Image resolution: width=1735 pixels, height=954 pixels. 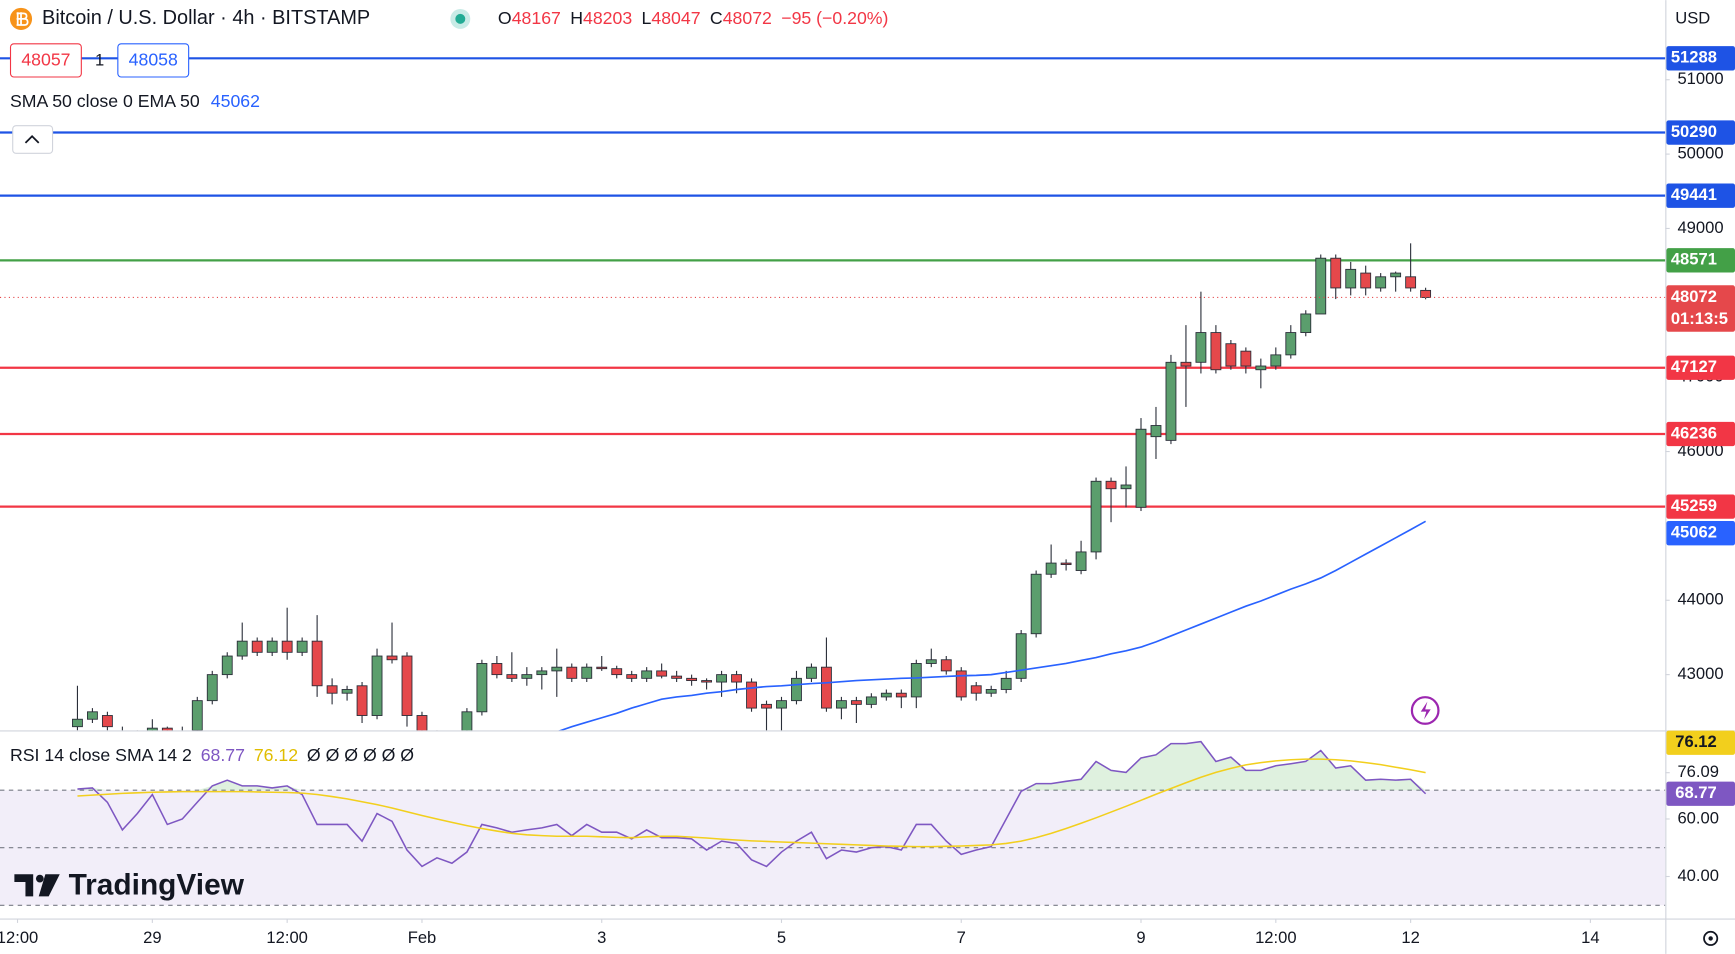 What do you see at coordinates (781, 937) in the screenshot?
I see `x-tick-label: 5` at bounding box center [781, 937].